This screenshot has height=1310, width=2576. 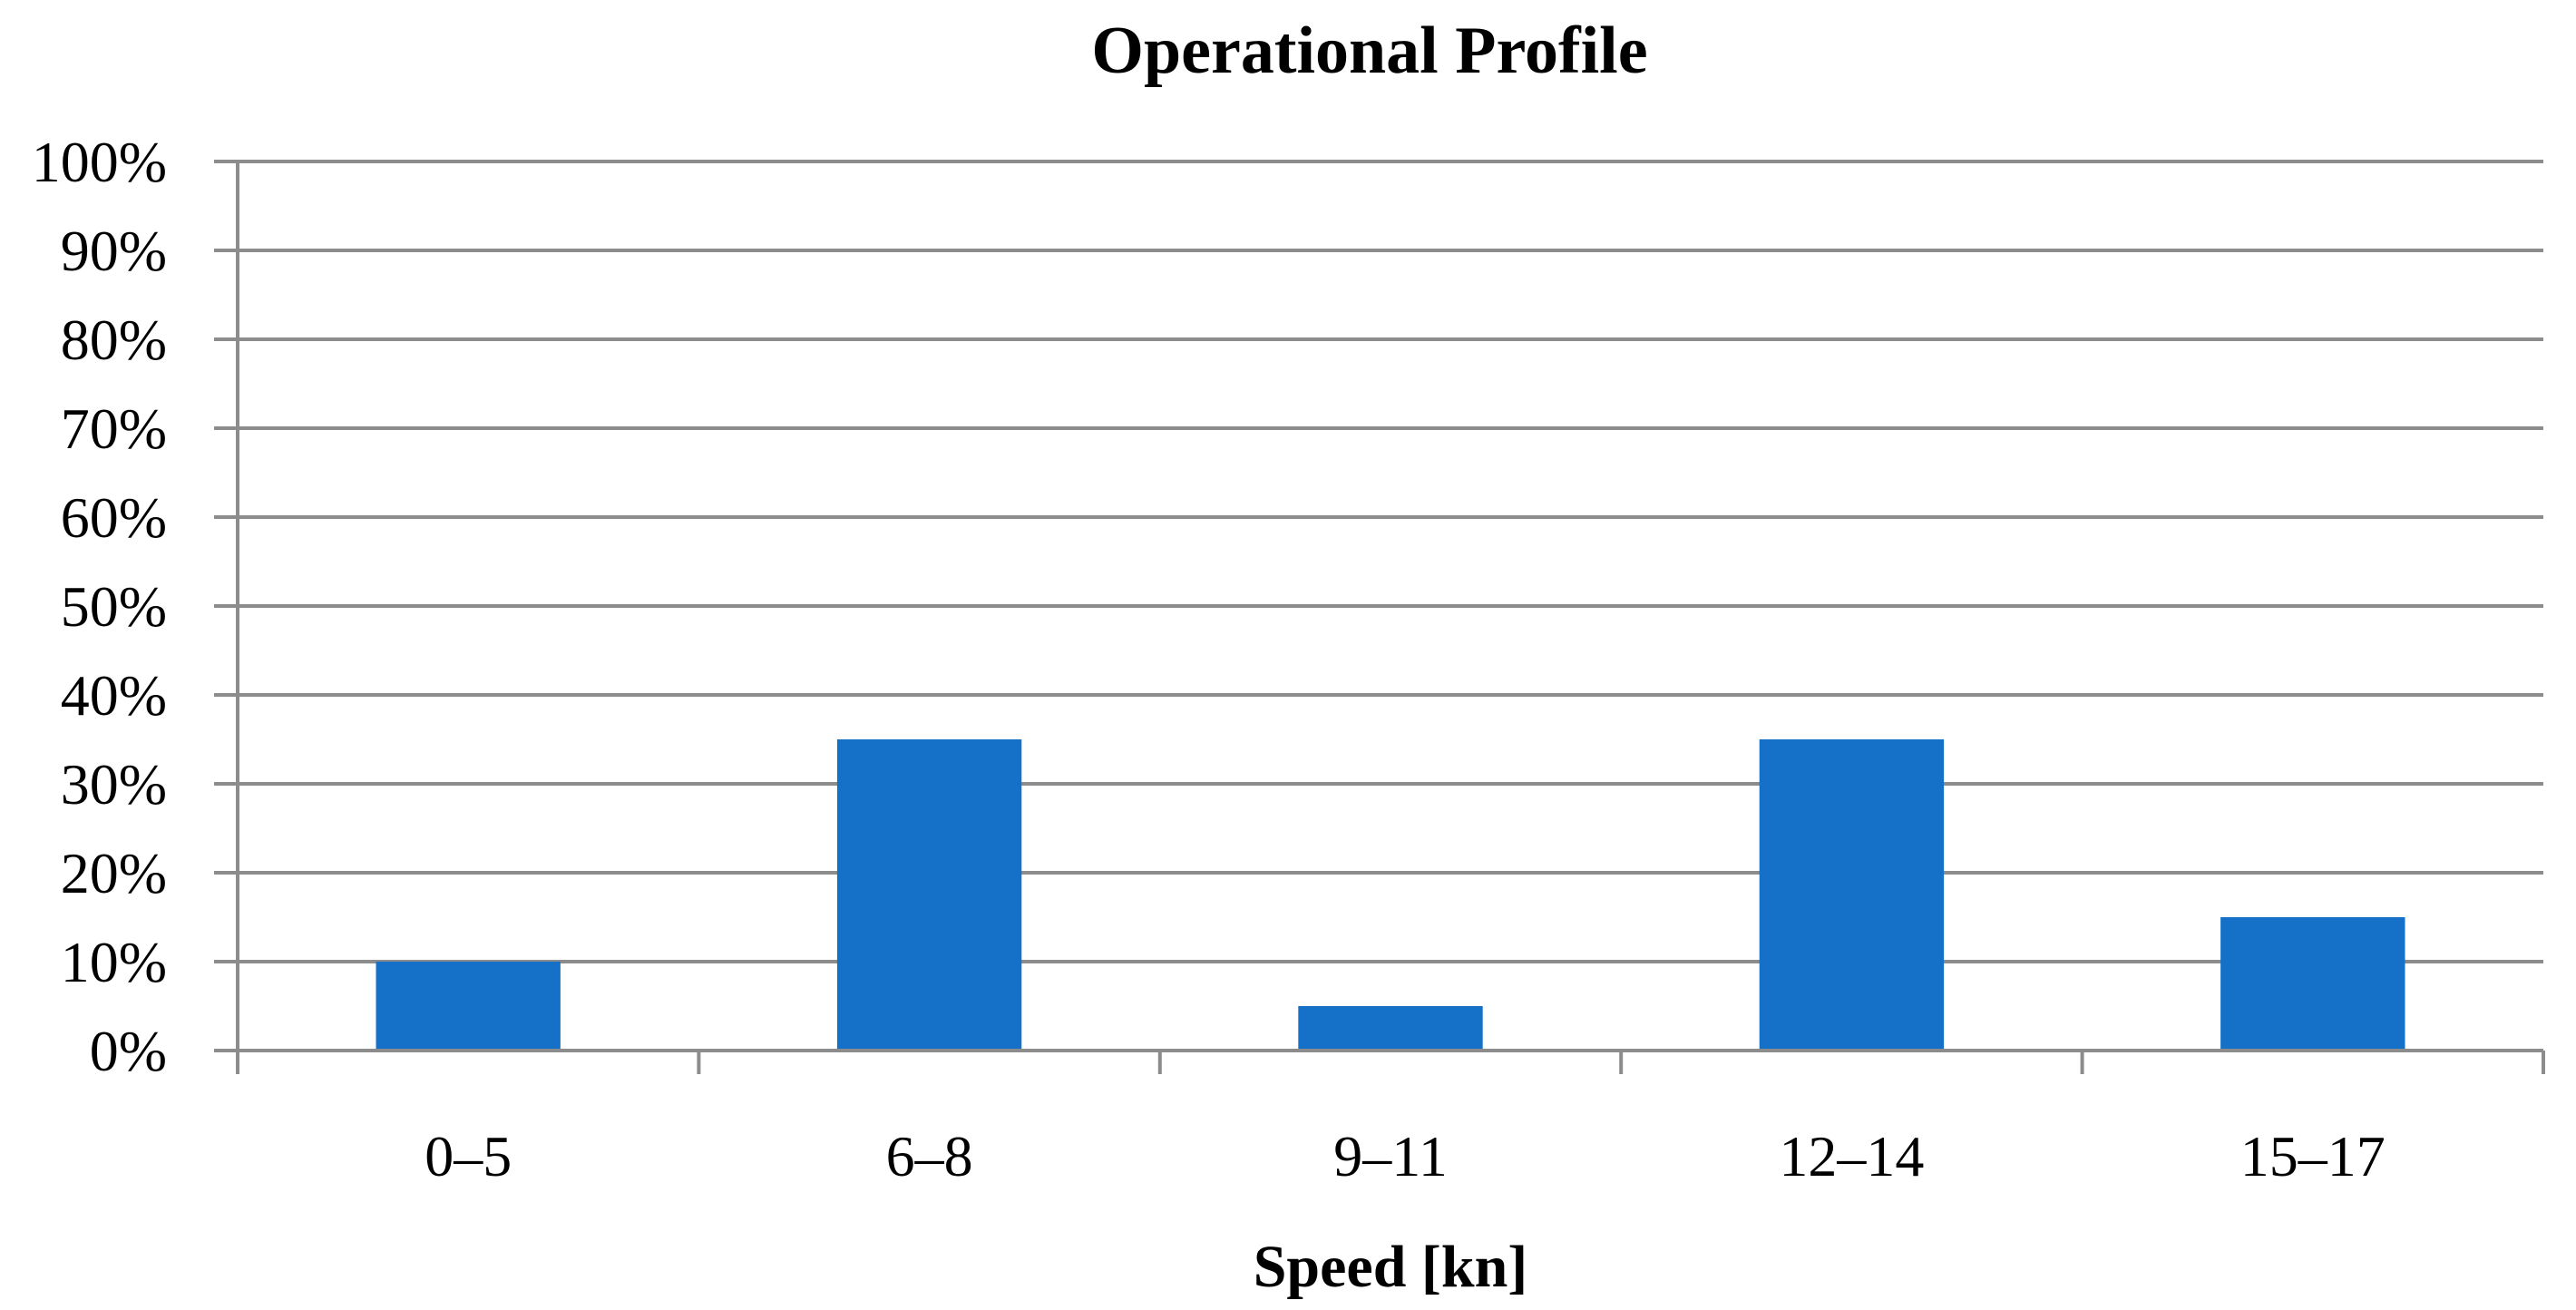 What do you see at coordinates (468, 1007) in the screenshot?
I see `bar-0–5` at bounding box center [468, 1007].